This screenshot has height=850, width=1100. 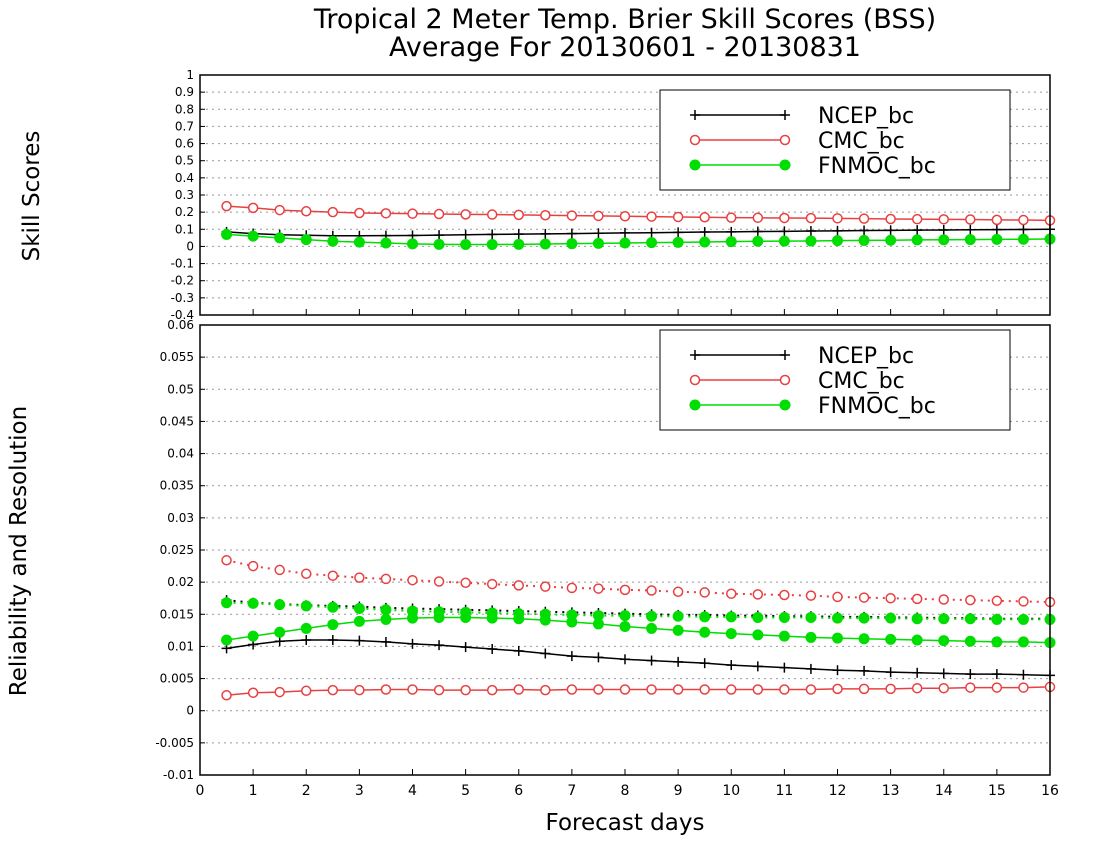 What do you see at coordinates (184, 229) in the screenshot?
I see `y-tick-label: 0.1` at bounding box center [184, 229].